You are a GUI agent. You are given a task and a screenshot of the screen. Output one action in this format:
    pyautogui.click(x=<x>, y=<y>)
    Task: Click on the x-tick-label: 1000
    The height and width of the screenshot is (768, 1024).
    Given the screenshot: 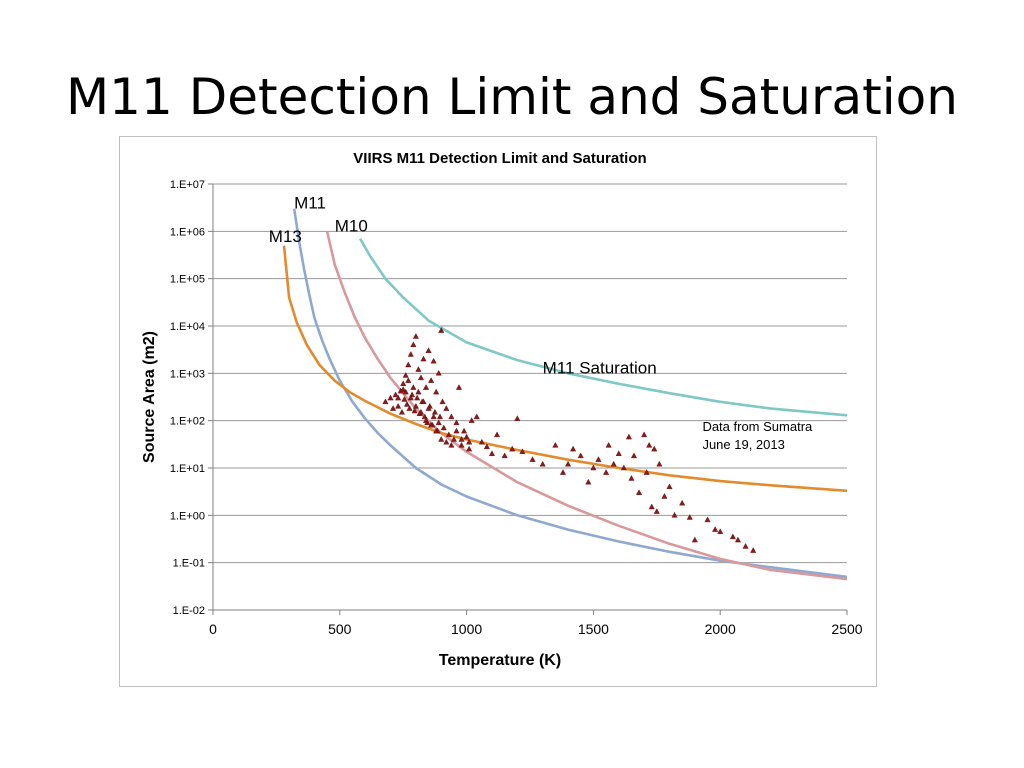 What is the action you would take?
    pyautogui.click(x=466, y=629)
    